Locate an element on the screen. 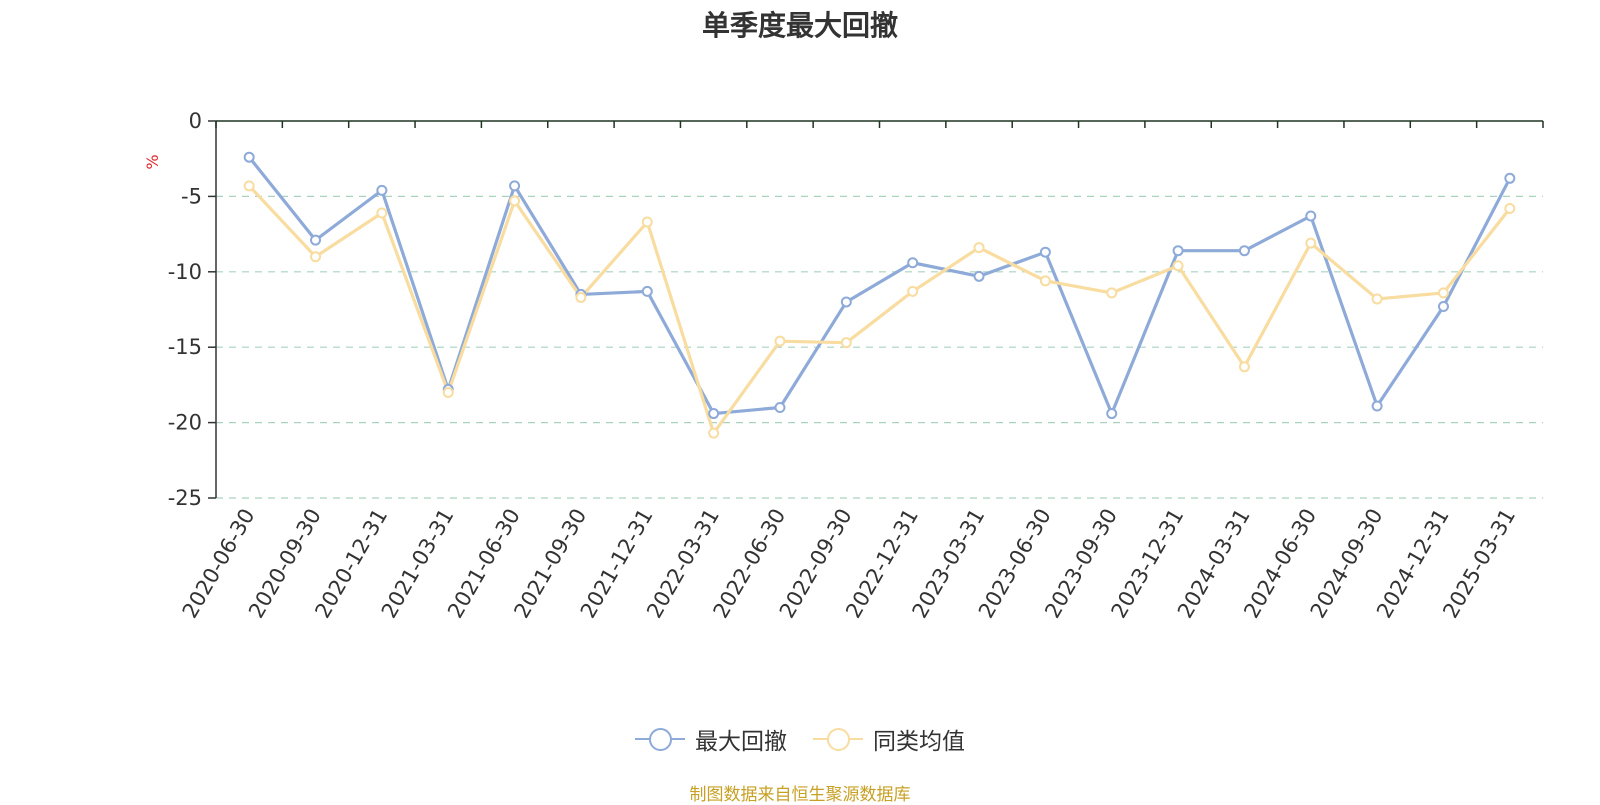 This screenshot has height=805, width=1600. y-tick-label: -5 is located at coordinates (191, 196).